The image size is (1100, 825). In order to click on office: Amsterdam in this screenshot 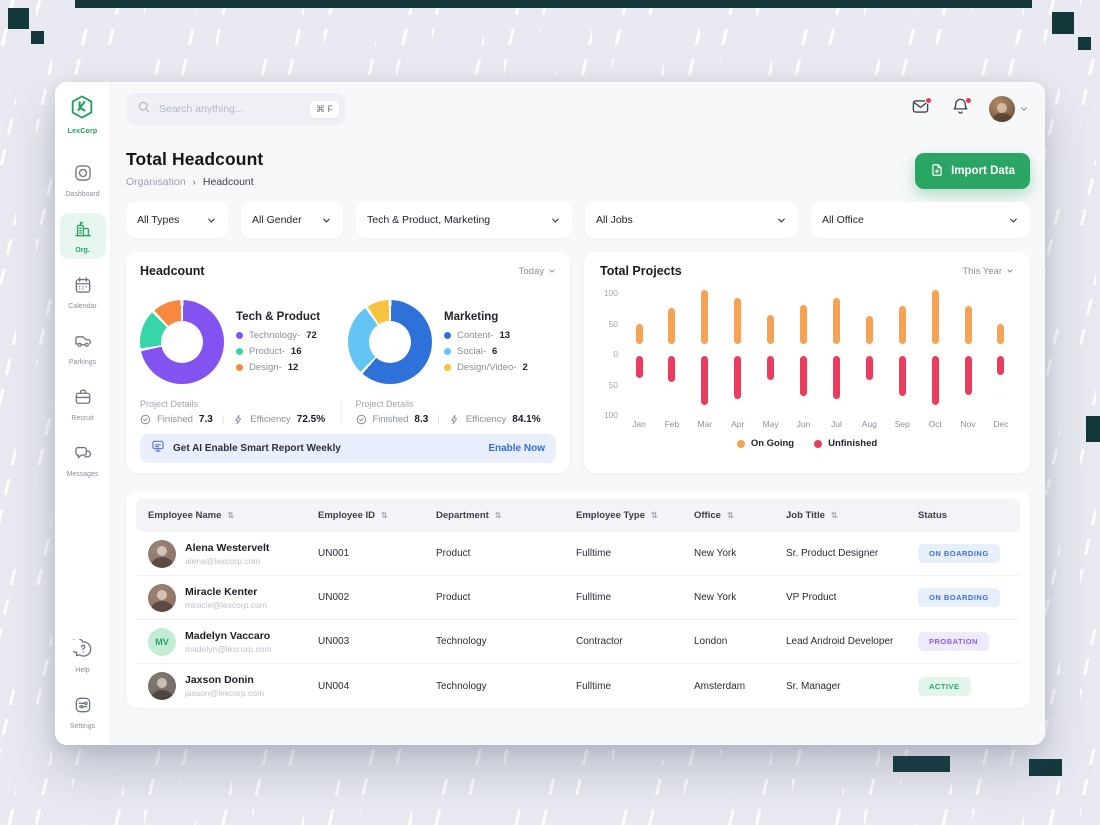, I will do `click(720, 686)`.